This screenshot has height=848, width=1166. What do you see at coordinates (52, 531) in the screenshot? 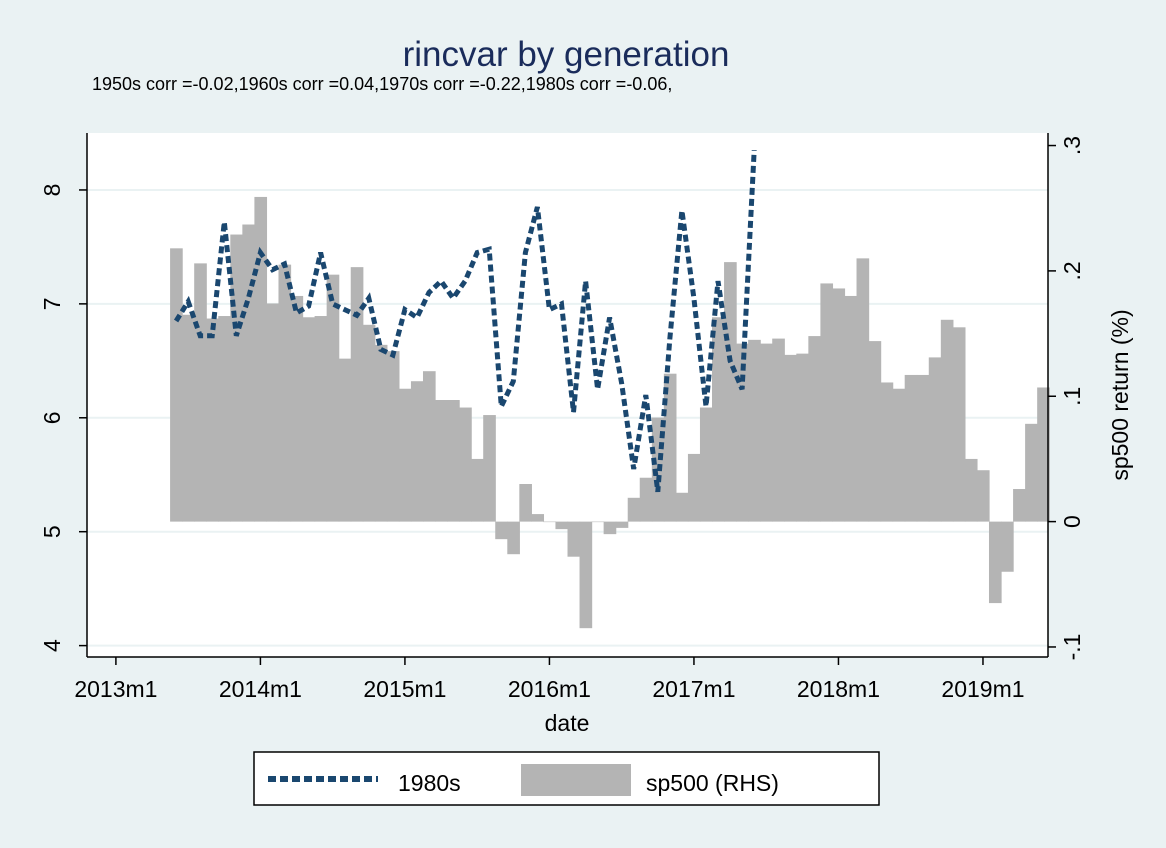
I see `y-left-tick-label: 5` at bounding box center [52, 531].